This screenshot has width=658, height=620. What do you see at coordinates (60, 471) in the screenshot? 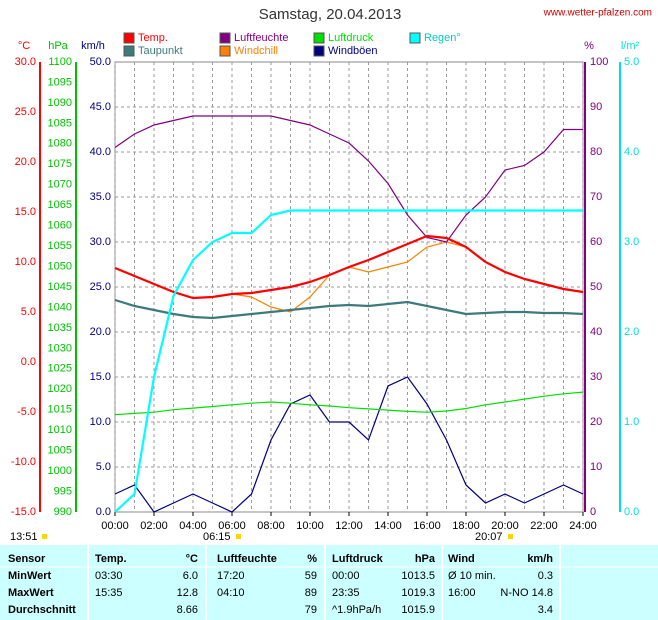
I see `y-tick-label: 1000` at bounding box center [60, 471].